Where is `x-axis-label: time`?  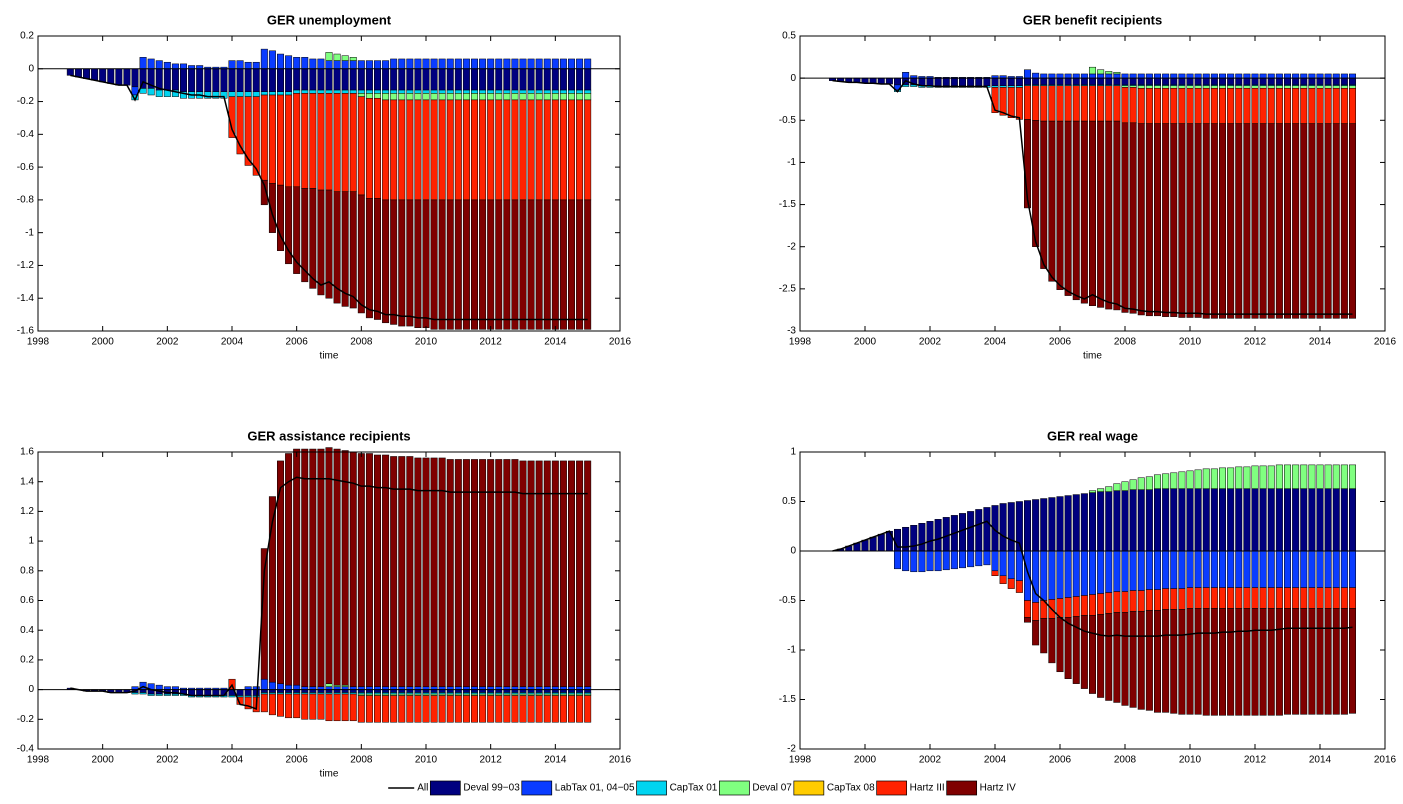
x-axis-label: time is located at coordinates (1092, 356).